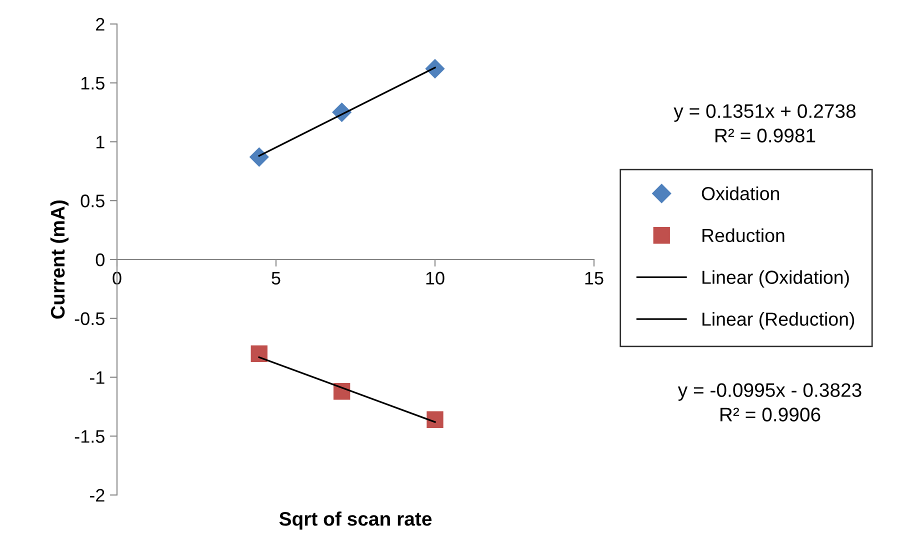  I want to click on x-tick-label: 15, so click(594, 278).